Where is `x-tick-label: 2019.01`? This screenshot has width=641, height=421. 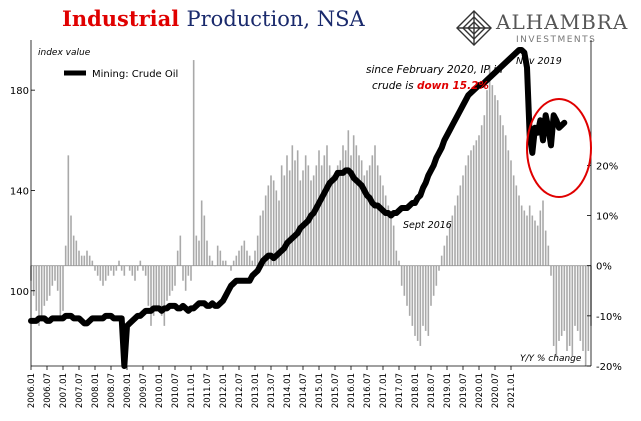
x-tick-label: 2019.01 is located at coordinates (448, 390).